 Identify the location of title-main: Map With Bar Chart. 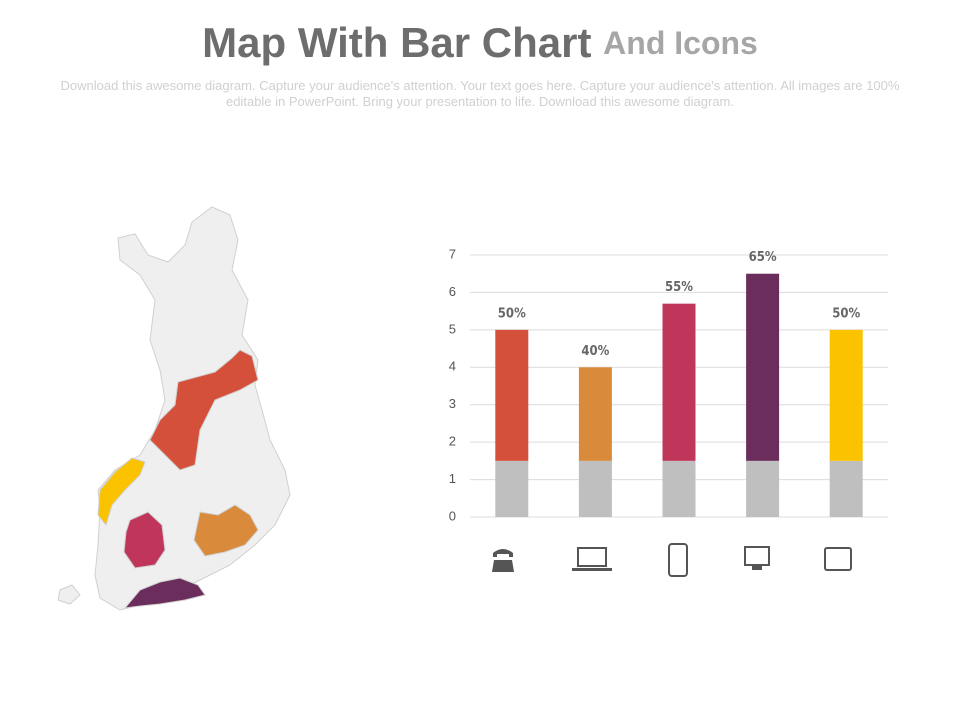
(396, 42).